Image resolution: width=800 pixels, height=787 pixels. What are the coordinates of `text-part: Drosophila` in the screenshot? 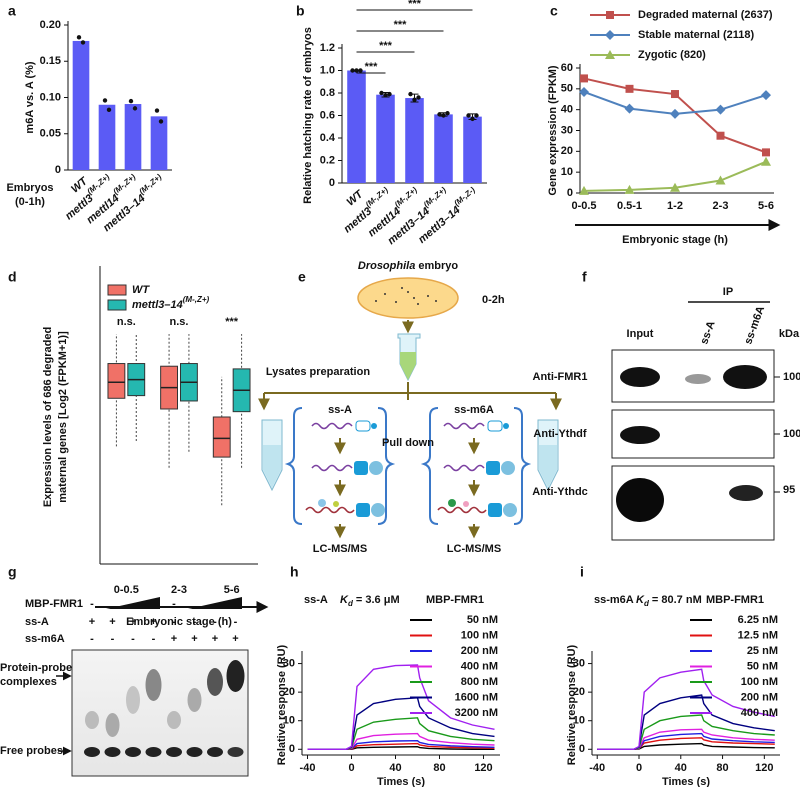 It's located at (386, 266).